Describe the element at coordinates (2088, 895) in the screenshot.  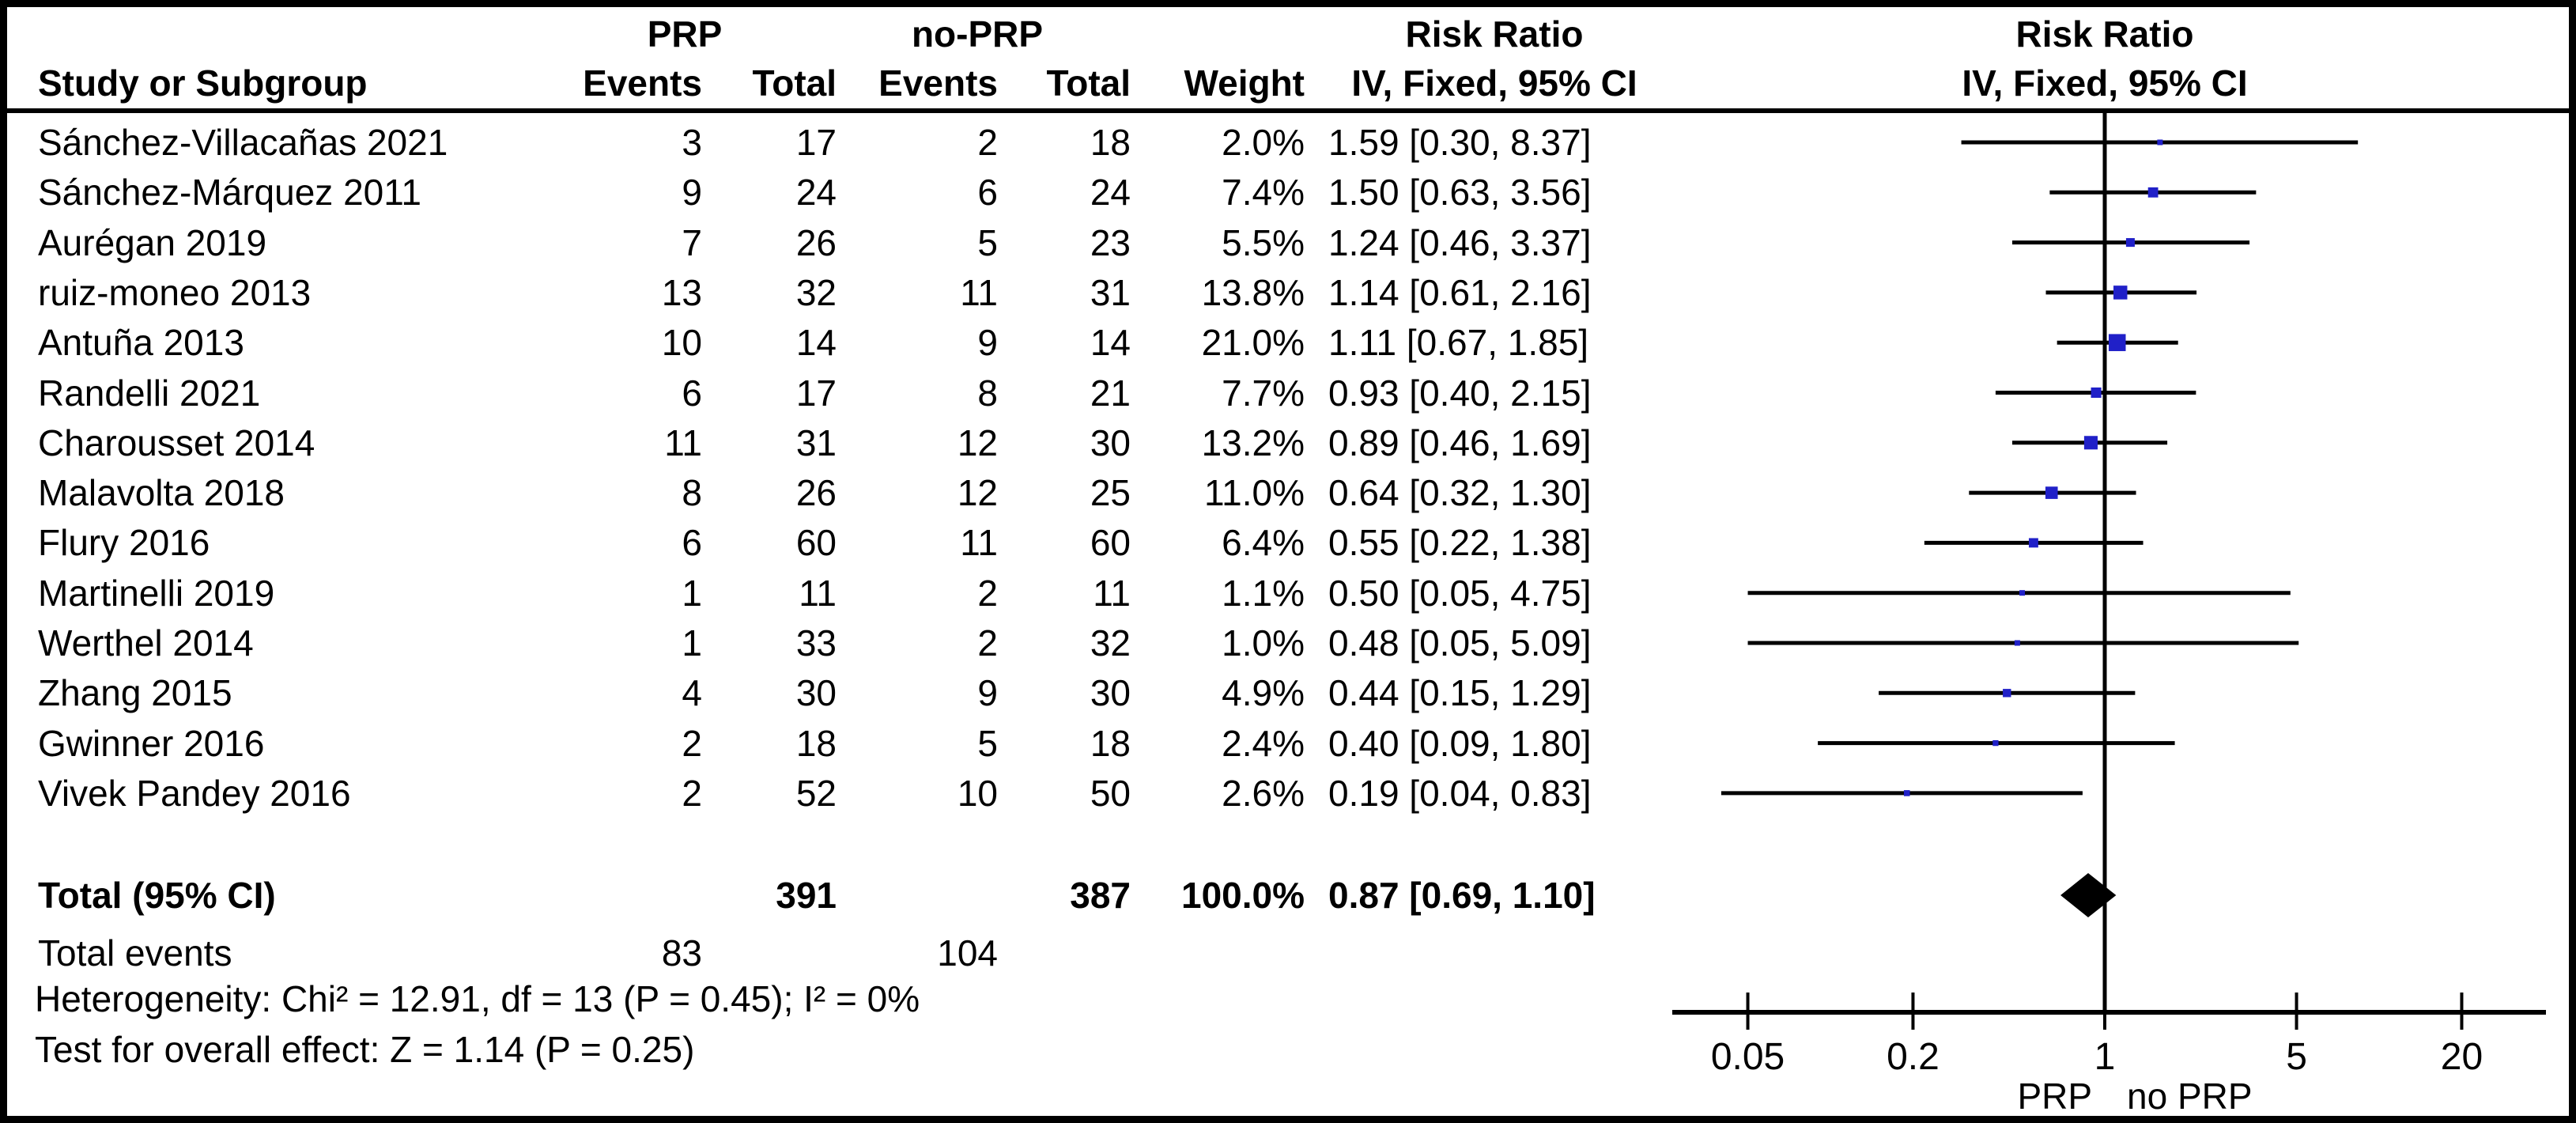
I see `pooled-diamond` at that location.